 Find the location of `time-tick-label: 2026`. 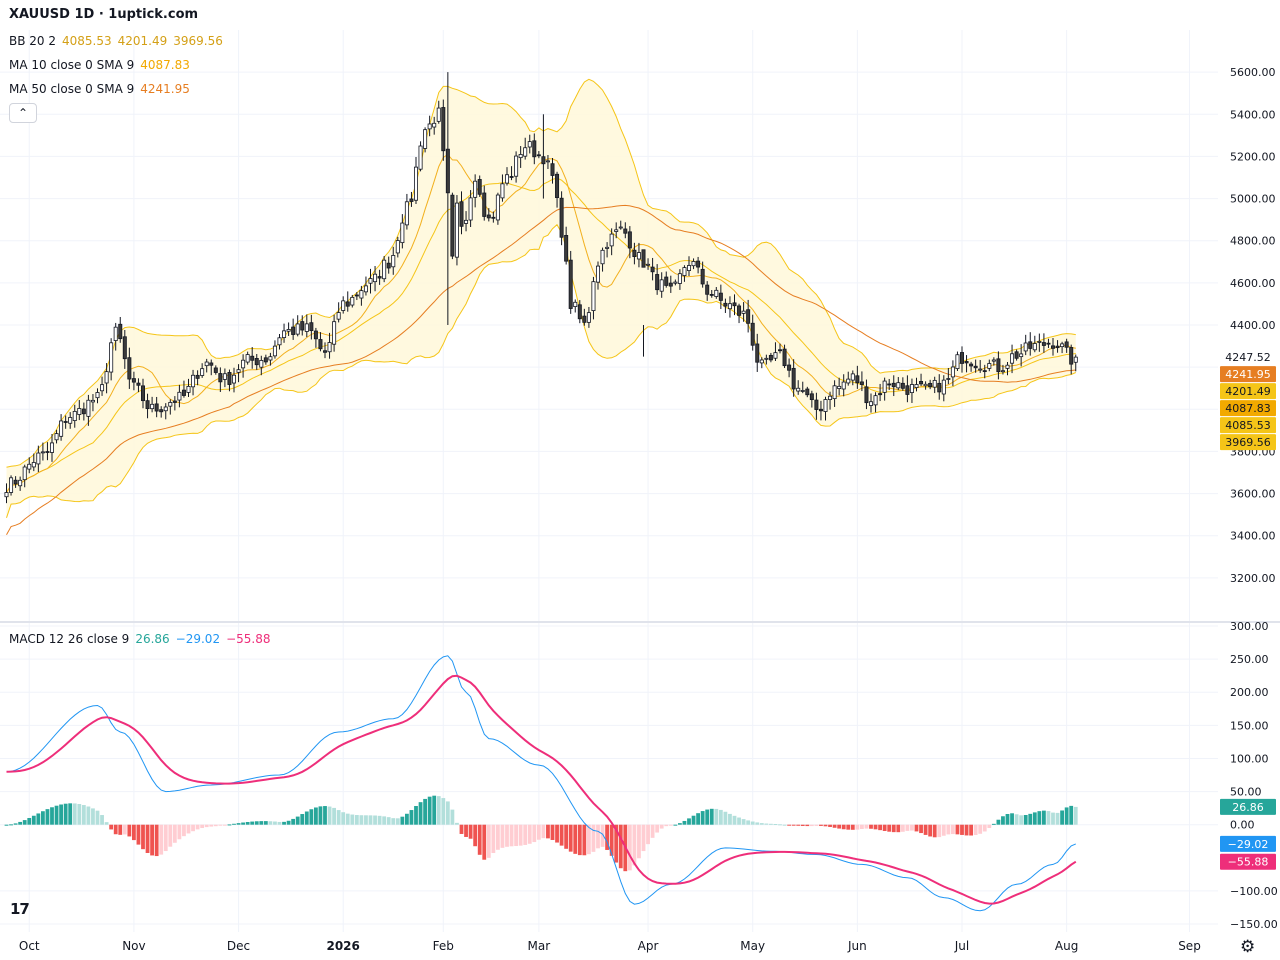

time-tick-label: 2026 is located at coordinates (342, 946).